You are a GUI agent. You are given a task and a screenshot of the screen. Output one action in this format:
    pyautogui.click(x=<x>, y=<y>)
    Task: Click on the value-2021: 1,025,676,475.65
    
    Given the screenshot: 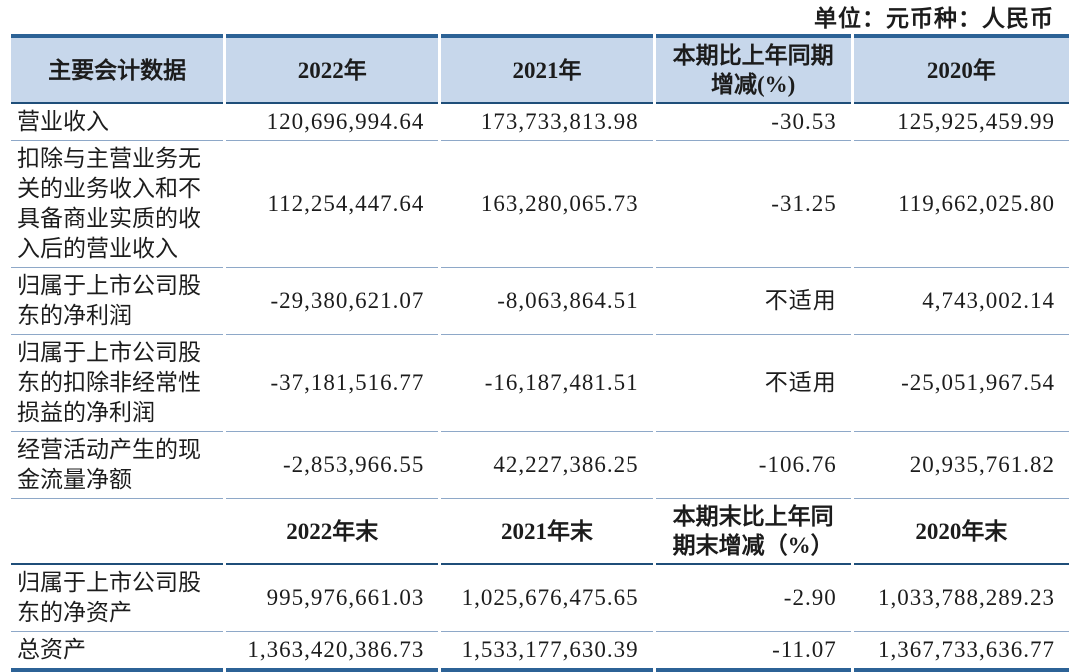 What is the action you would take?
    pyautogui.click(x=547, y=598)
    